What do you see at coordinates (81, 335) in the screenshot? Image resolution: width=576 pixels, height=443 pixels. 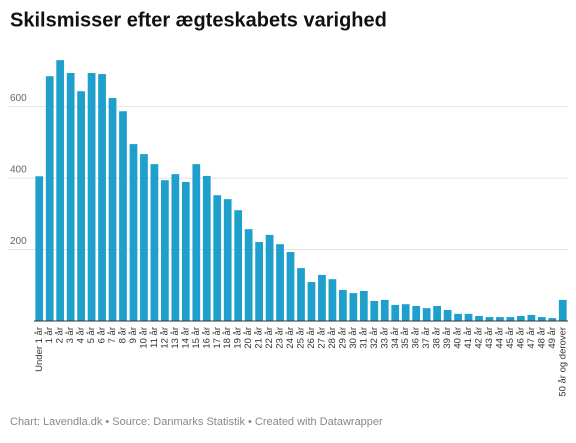 I see `x-tick-label: 4 år` at bounding box center [81, 335].